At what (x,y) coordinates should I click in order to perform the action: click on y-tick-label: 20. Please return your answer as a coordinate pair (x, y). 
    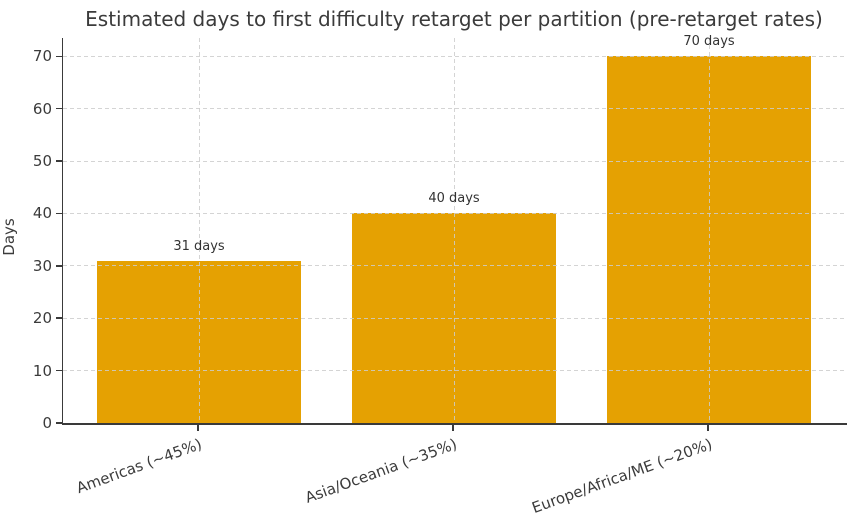
    Looking at the image, I should click on (42, 318).